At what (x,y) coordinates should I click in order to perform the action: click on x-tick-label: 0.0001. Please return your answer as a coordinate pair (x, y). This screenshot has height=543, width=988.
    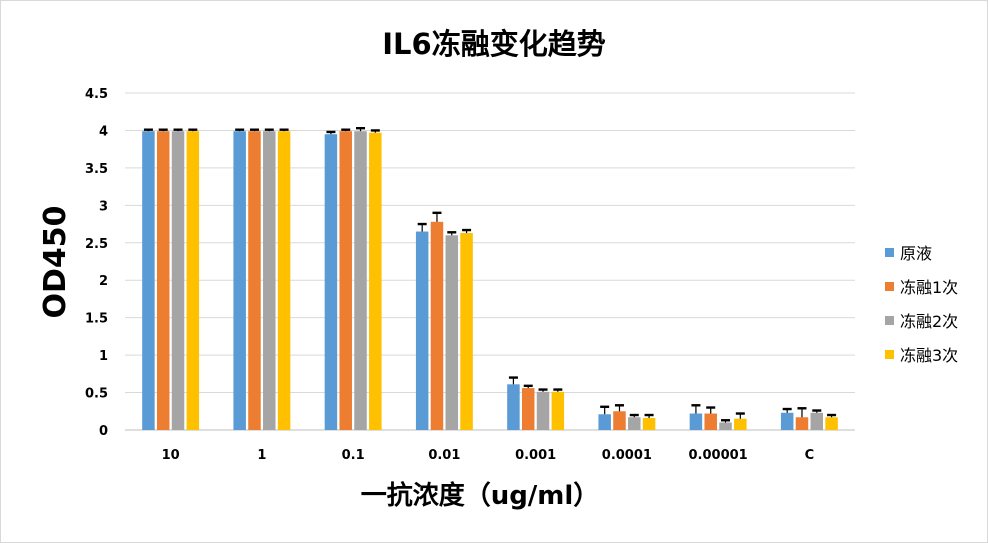
    Looking at the image, I should click on (627, 455).